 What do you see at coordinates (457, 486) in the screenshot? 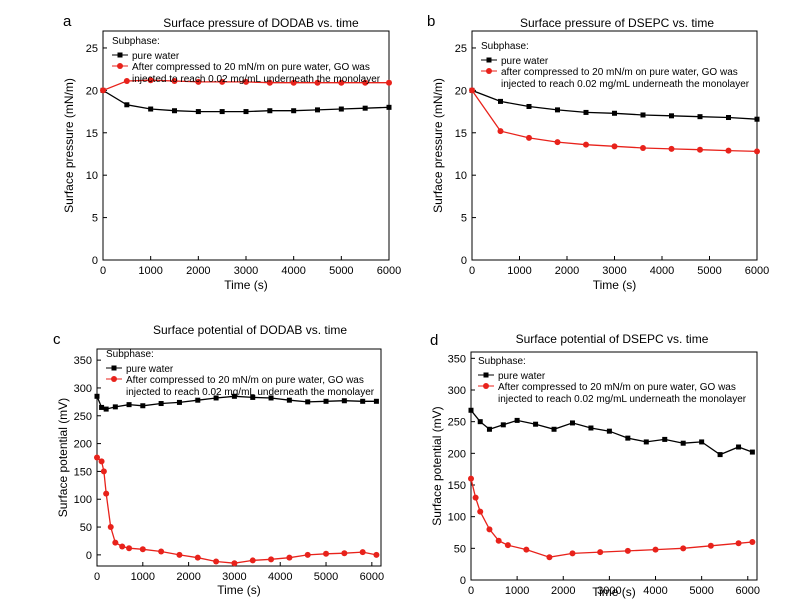
I see `y-tick-label: 150` at bounding box center [457, 486].